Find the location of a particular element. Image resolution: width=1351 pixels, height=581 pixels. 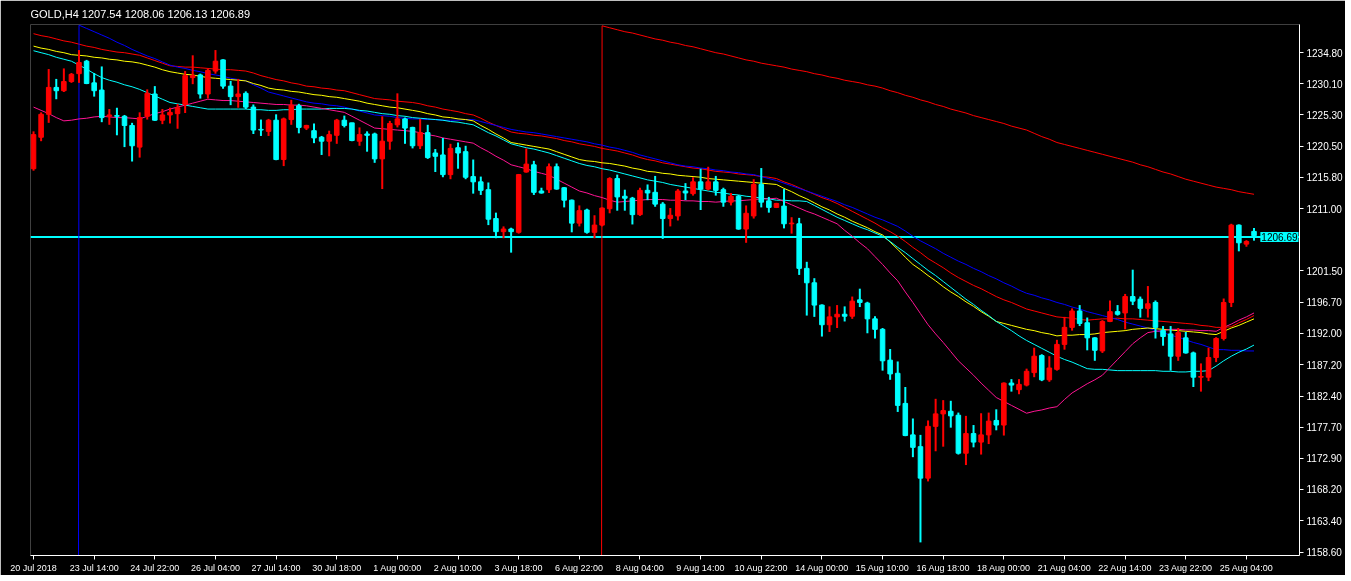

y-tick-label: 1211.00 is located at coordinates (1324, 209).